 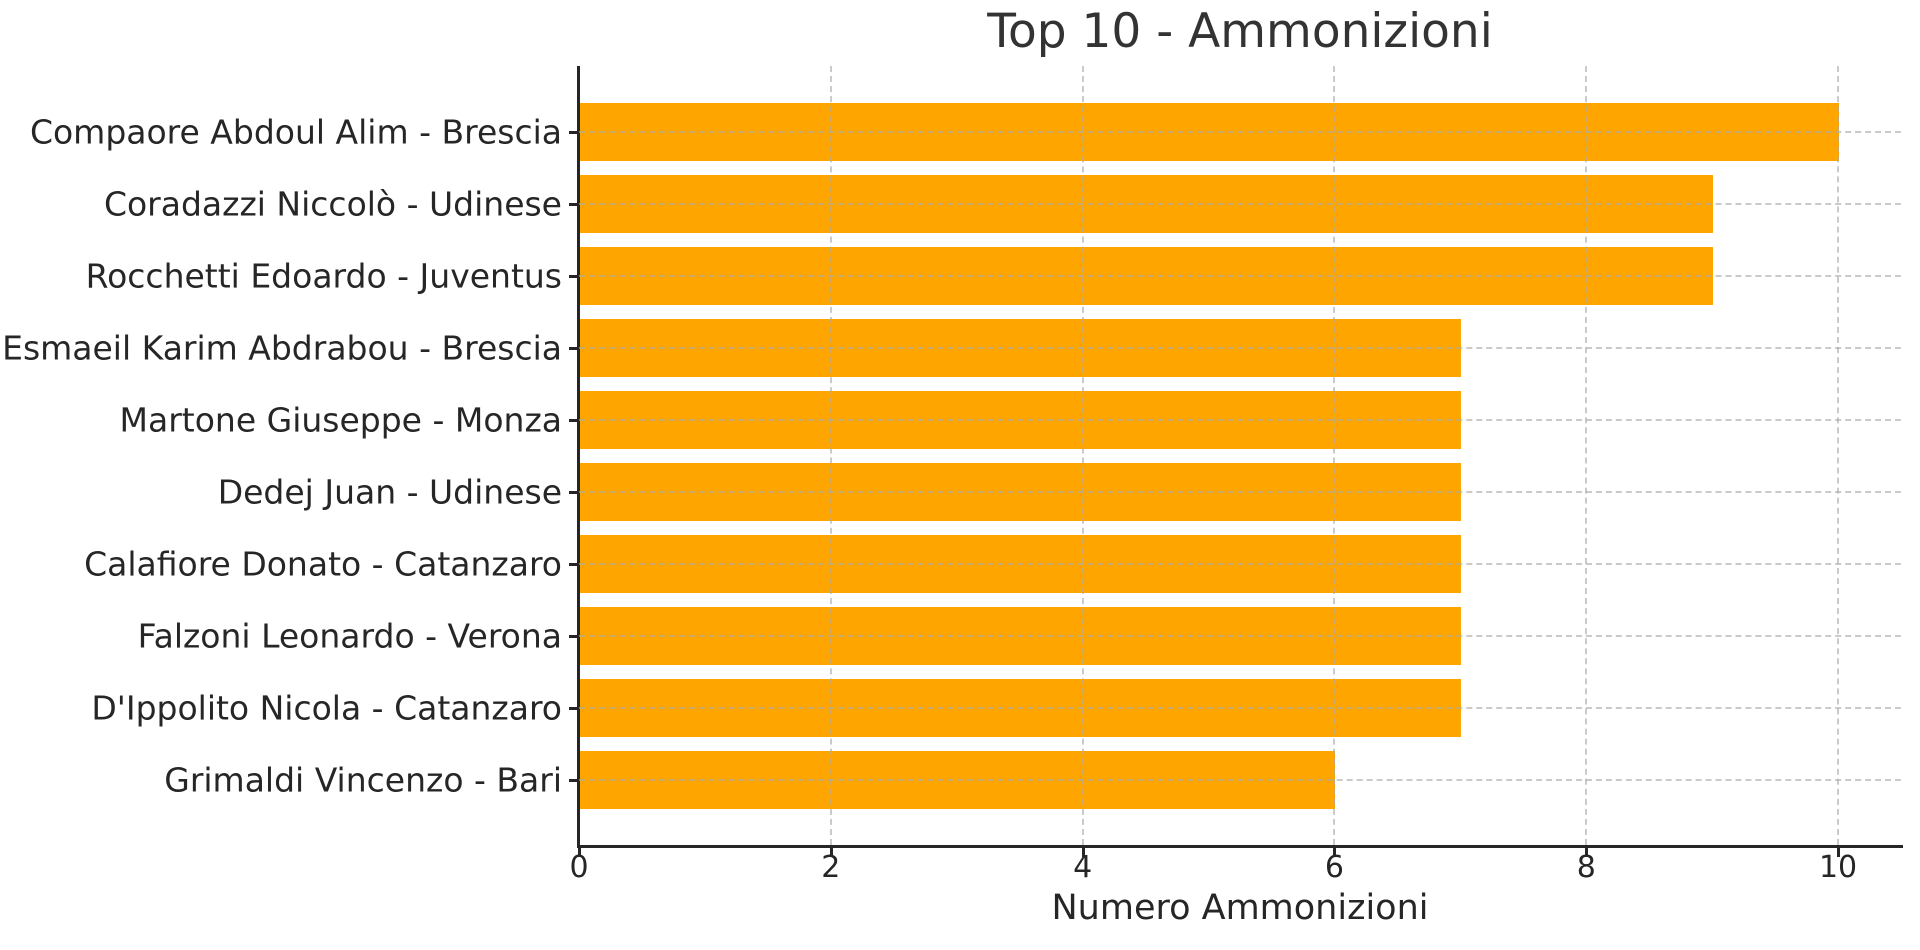 What do you see at coordinates (1083, 867) in the screenshot?
I see `x-tick-label: 4` at bounding box center [1083, 867].